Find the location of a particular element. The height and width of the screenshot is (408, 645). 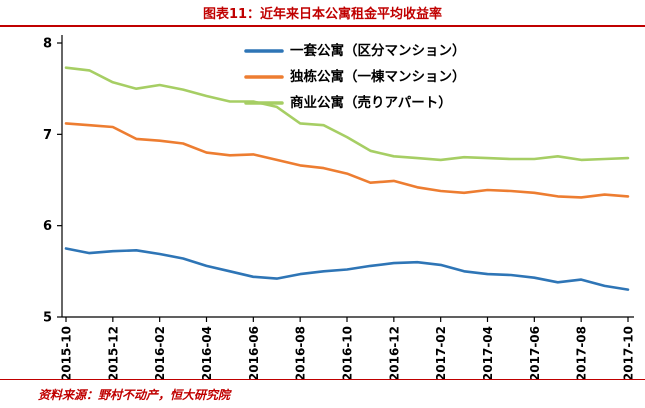

chart-header: 图表11：近年来日本公寓租金平均收益率 is located at coordinates (322, 13).